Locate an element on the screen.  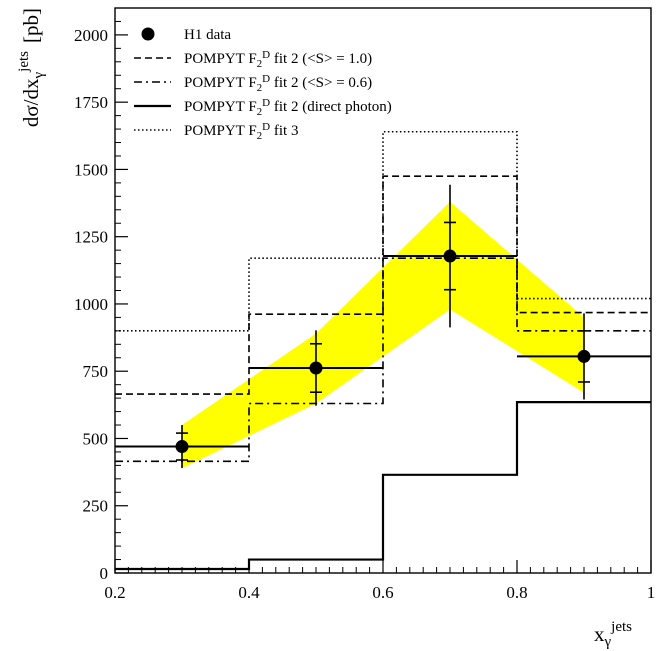
y-axis-title-sup: jets is located at coordinates (24, 62).